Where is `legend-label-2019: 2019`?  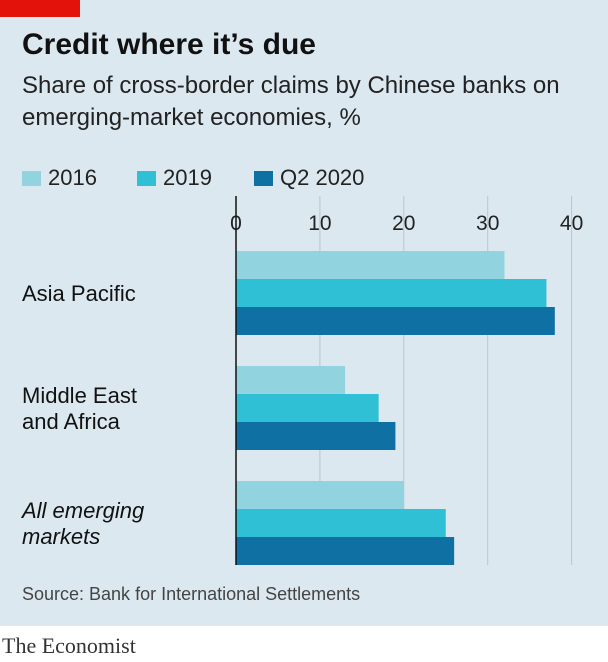 legend-label-2019: 2019 is located at coordinates (187, 177).